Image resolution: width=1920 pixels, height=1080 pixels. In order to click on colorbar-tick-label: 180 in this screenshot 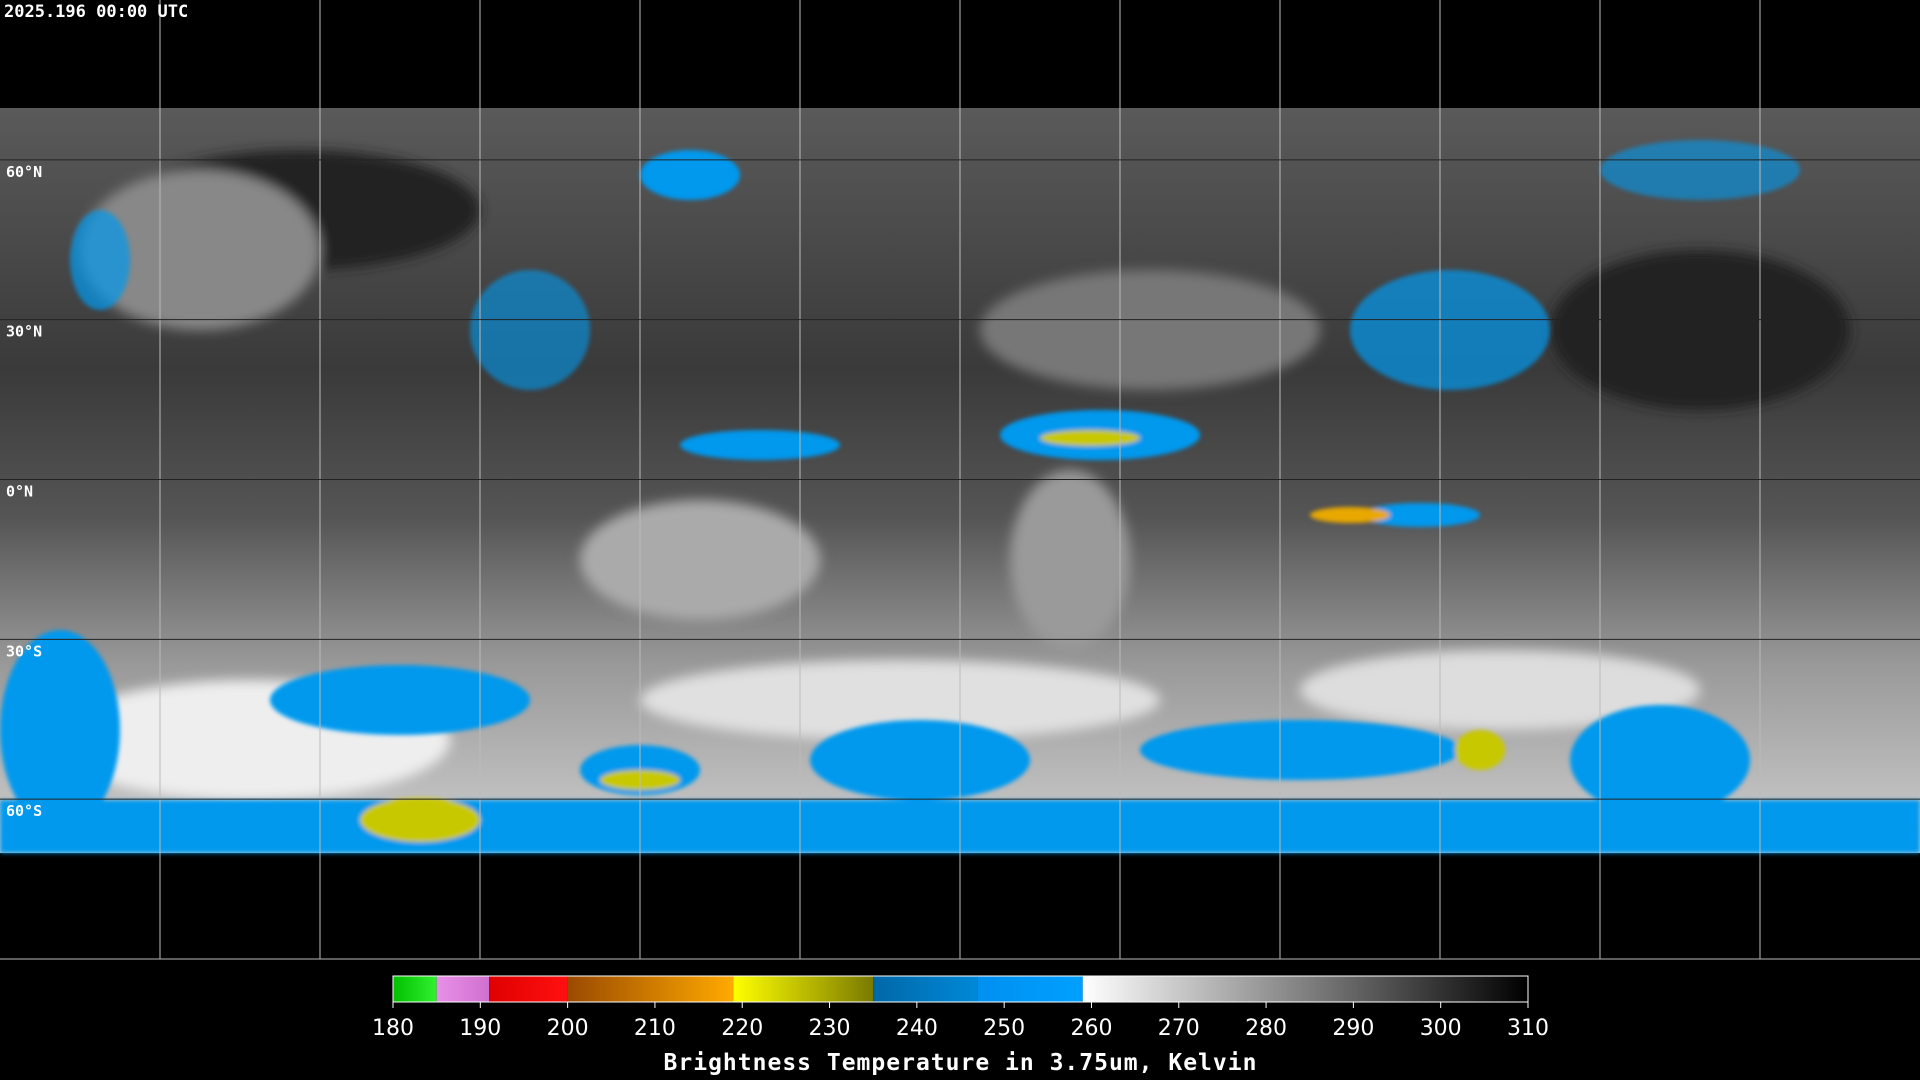, I will do `click(393, 1028)`.